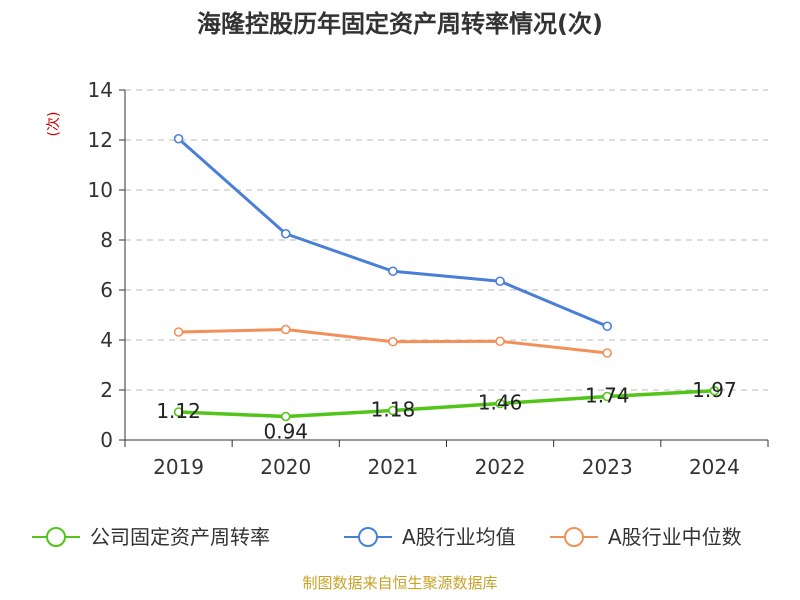  Describe the element at coordinates (285, 432) in the screenshot. I see `data-label: 0.94` at that location.